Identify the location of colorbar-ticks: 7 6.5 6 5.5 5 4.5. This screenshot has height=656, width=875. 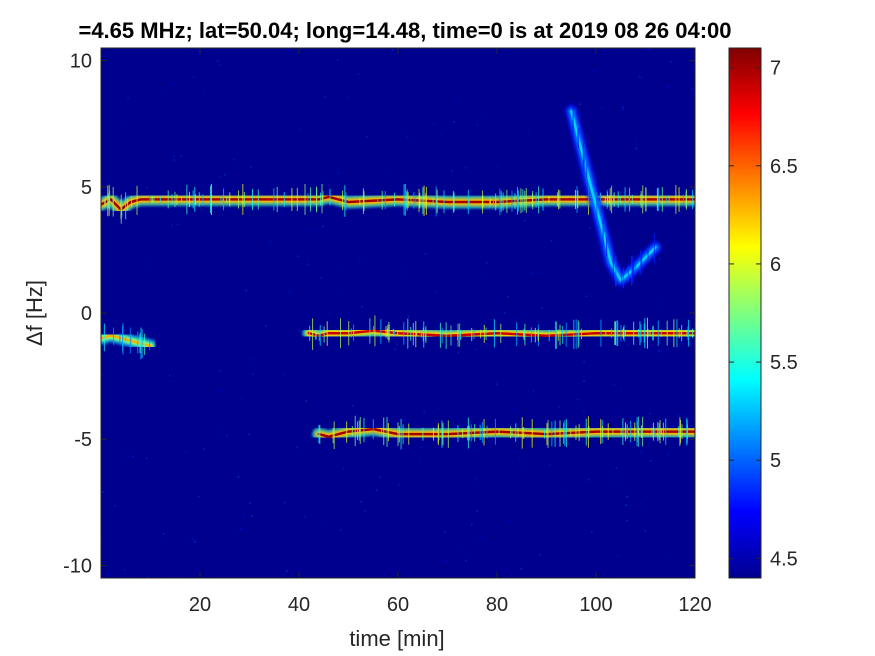
(763, 314).